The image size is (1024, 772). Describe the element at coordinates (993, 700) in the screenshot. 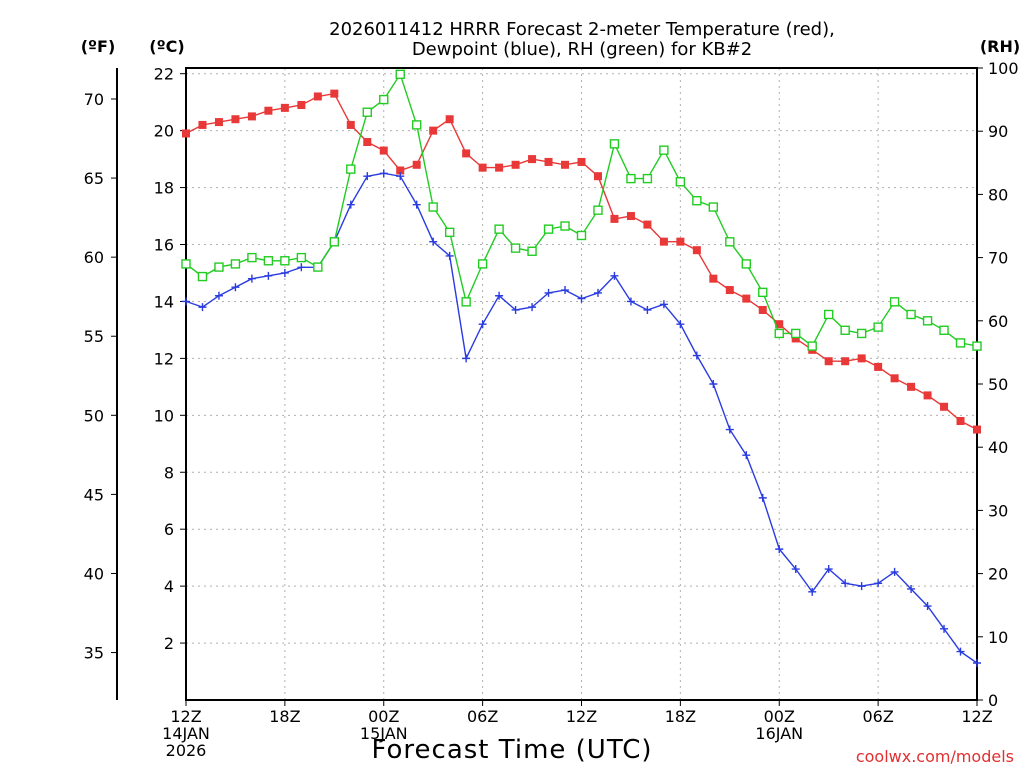

I see `rh-tick-label: 0` at that location.